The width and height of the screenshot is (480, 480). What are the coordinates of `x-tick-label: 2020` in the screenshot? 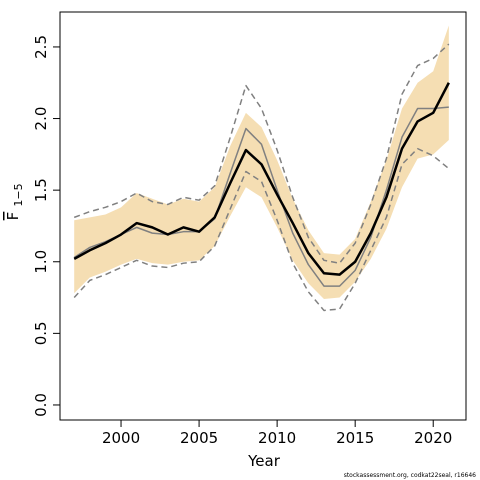 It's located at (433, 438).